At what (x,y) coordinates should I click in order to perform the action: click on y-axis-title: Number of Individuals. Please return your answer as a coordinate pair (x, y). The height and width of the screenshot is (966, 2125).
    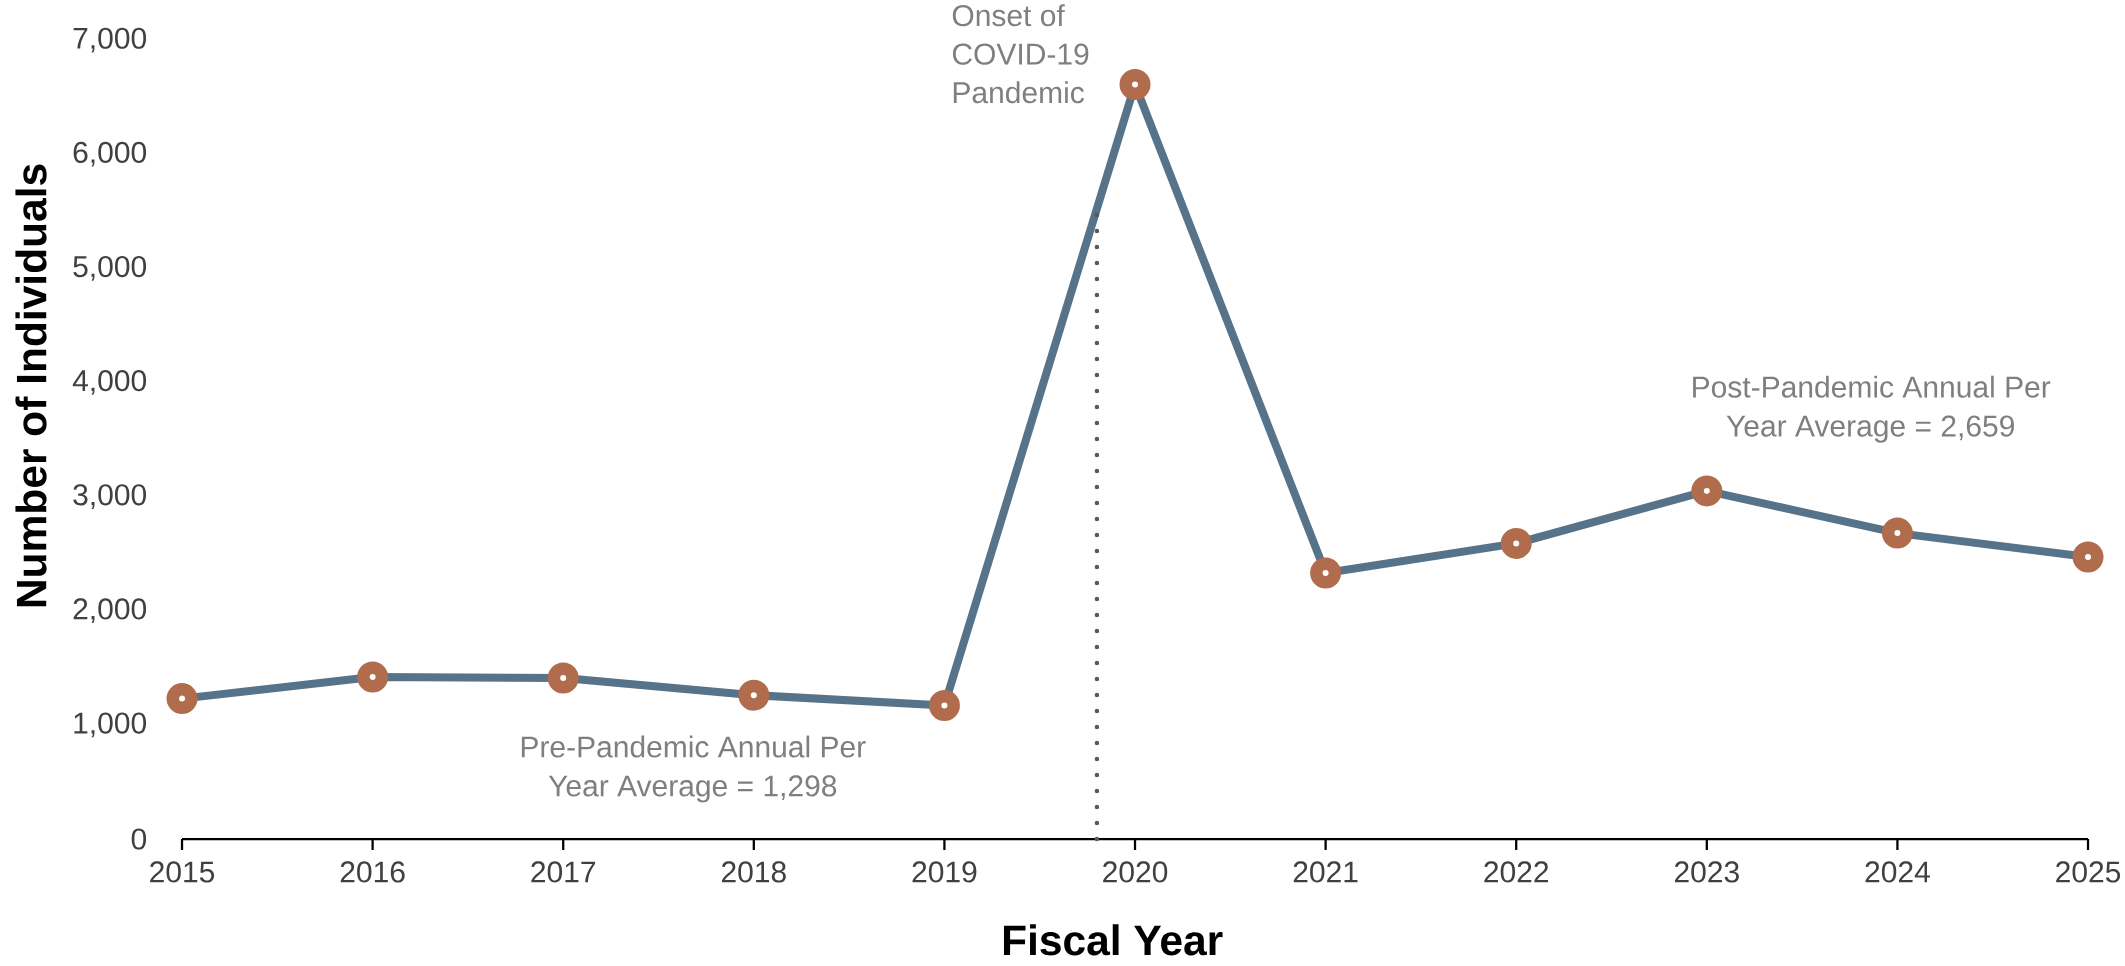
    Looking at the image, I should click on (31, 385).